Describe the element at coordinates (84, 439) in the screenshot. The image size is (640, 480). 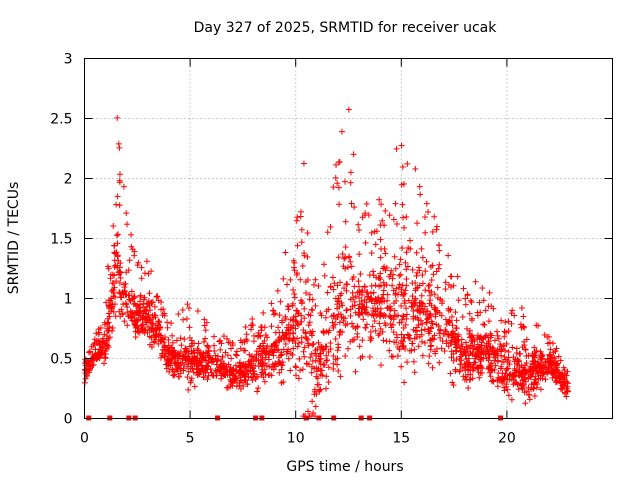
I see `x-tick-label: 0` at that location.